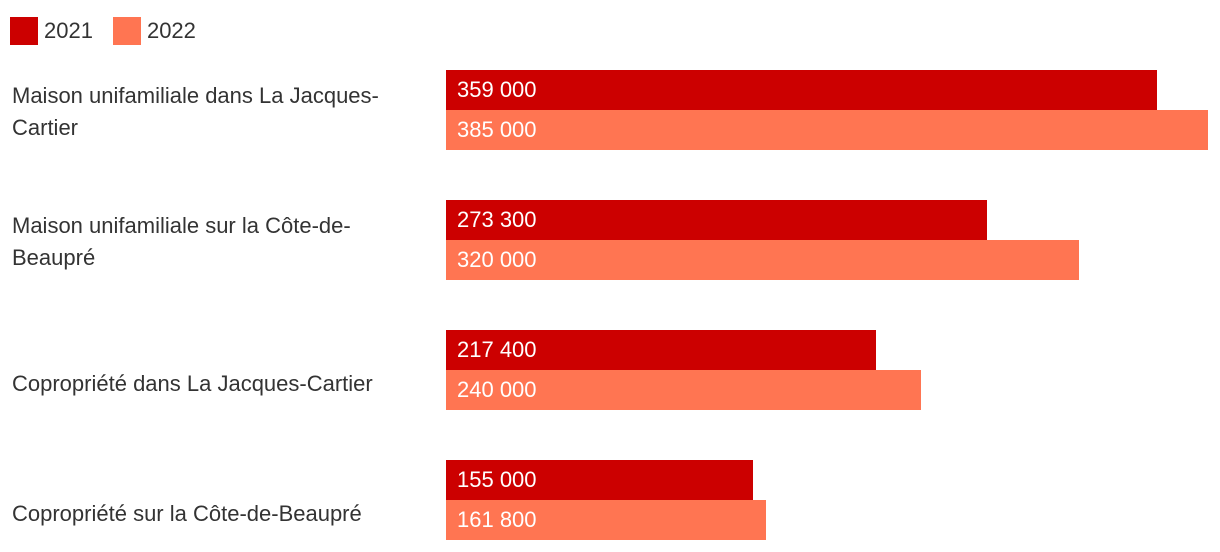 The image size is (1220, 552). Describe the element at coordinates (171, 30) in the screenshot. I see `legend-label-2022: 2022` at that location.